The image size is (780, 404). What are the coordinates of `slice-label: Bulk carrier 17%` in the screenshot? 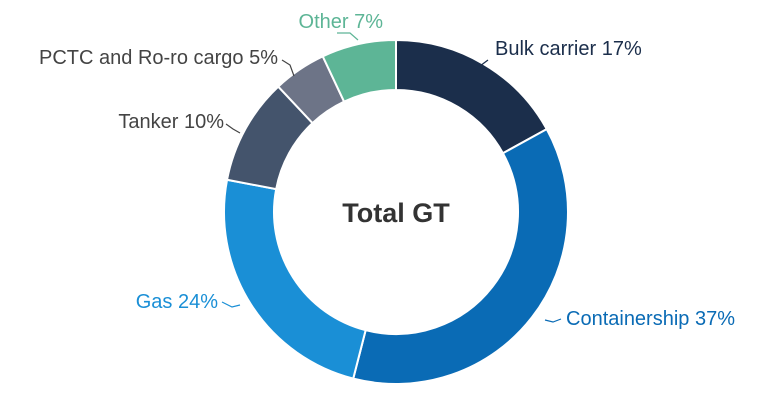 It's located at (568, 49).